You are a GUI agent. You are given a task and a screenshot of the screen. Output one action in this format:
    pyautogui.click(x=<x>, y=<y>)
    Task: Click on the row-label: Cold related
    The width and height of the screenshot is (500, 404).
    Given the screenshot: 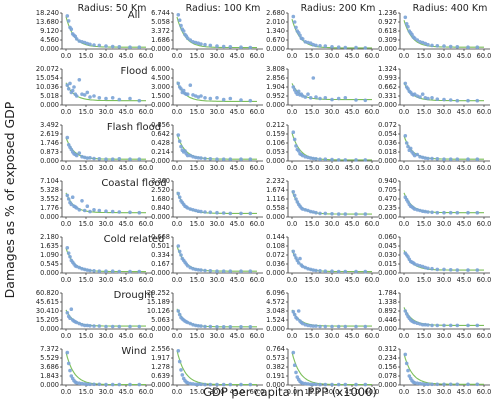 What is the action you would take?
    pyautogui.click(x=134, y=239)
    